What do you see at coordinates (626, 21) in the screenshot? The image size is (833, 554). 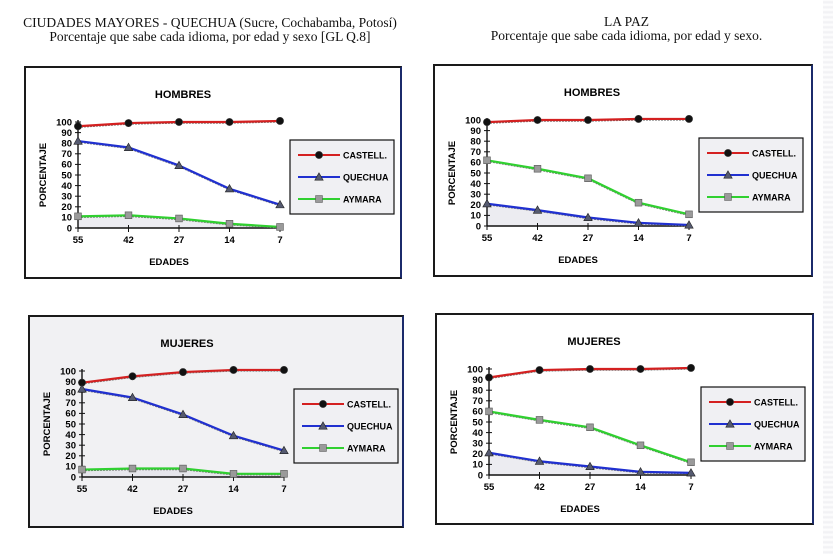 I see `right-title: LA PAZ` at bounding box center [626, 21].